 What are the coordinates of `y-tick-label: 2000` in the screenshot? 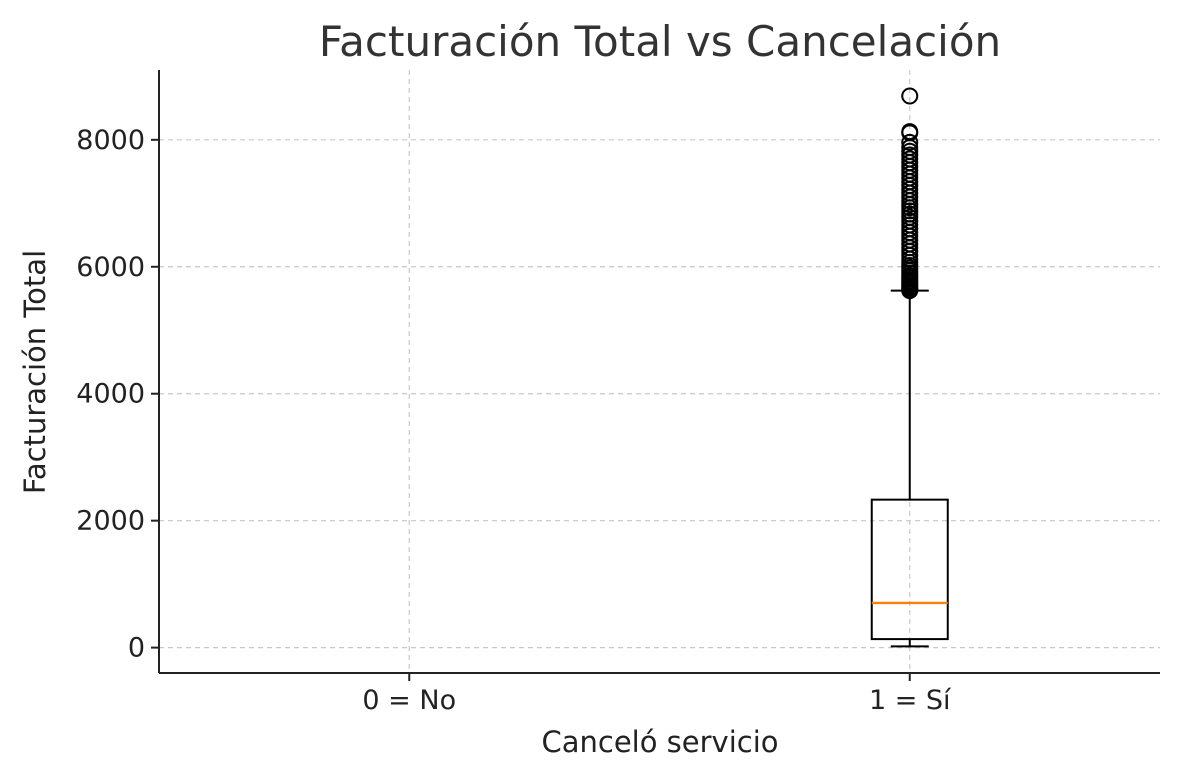 It's located at (110, 521).